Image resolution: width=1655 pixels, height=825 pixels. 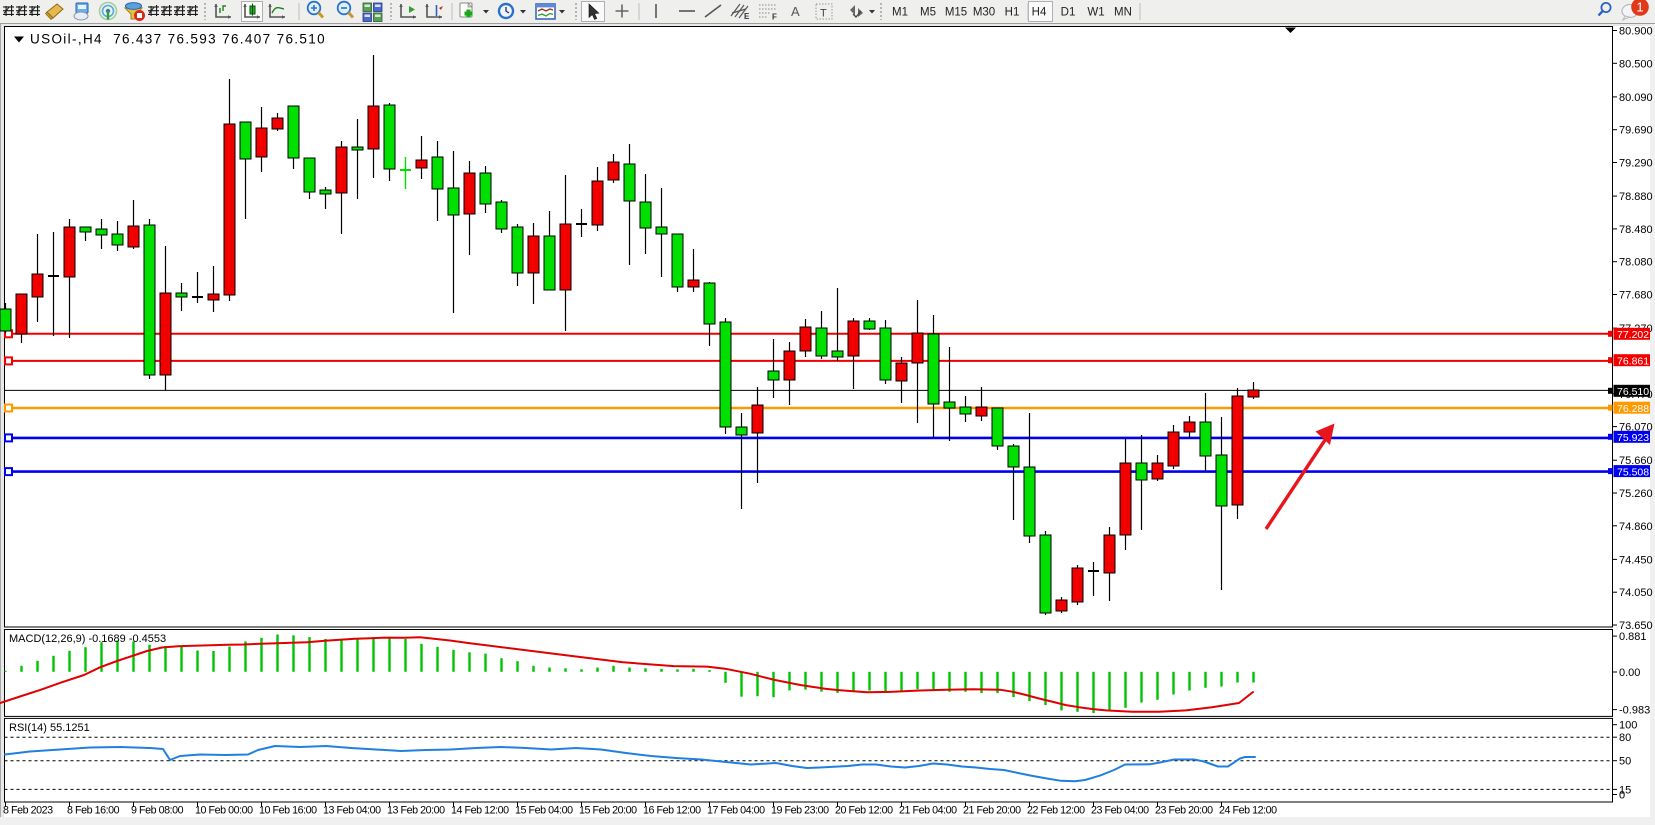 What do you see at coordinates (1636, 527) in the screenshot?
I see `svg-text: 74.860` at bounding box center [1636, 527].